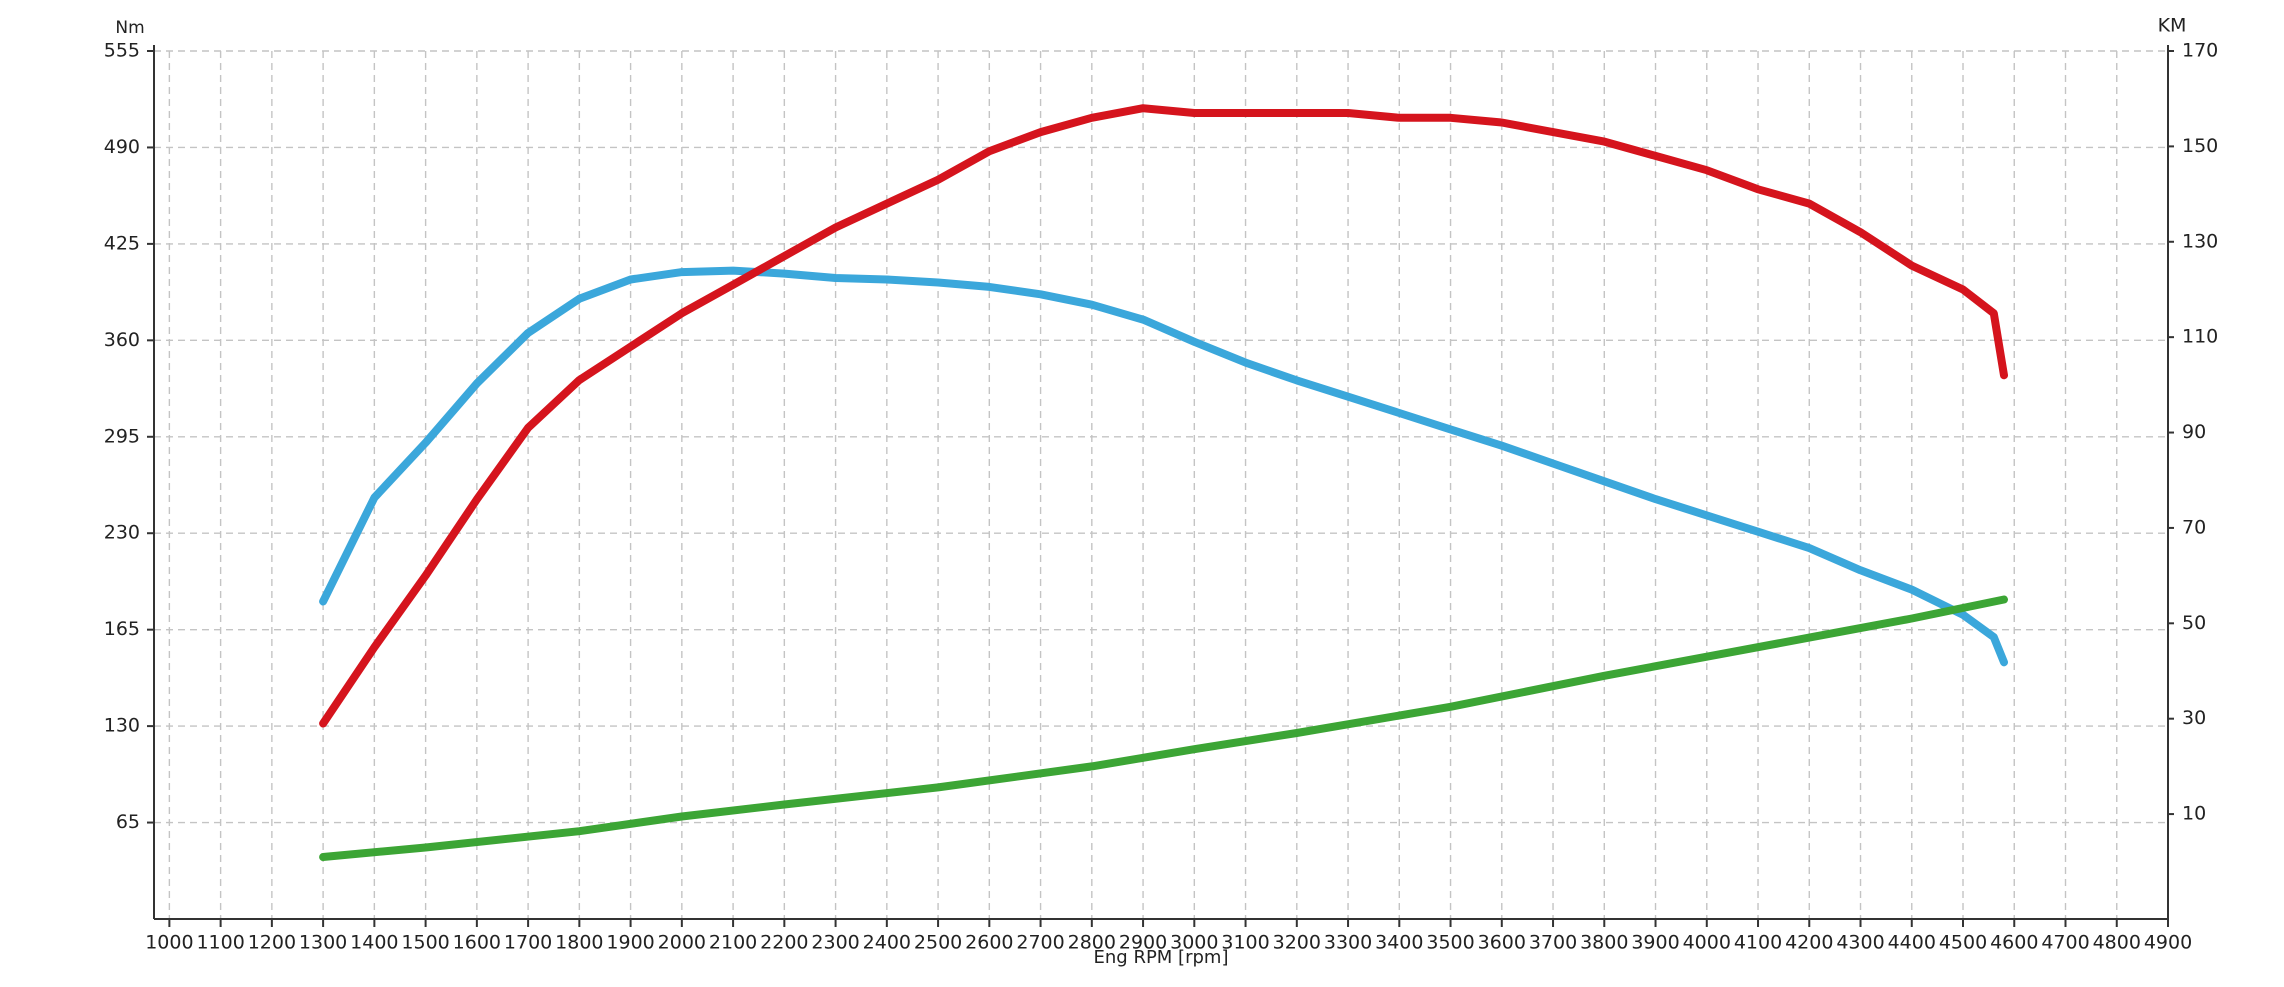 The height and width of the screenshot is (987, 2284). I want to click on x-tick-label: 3200, so click(1297, 943).